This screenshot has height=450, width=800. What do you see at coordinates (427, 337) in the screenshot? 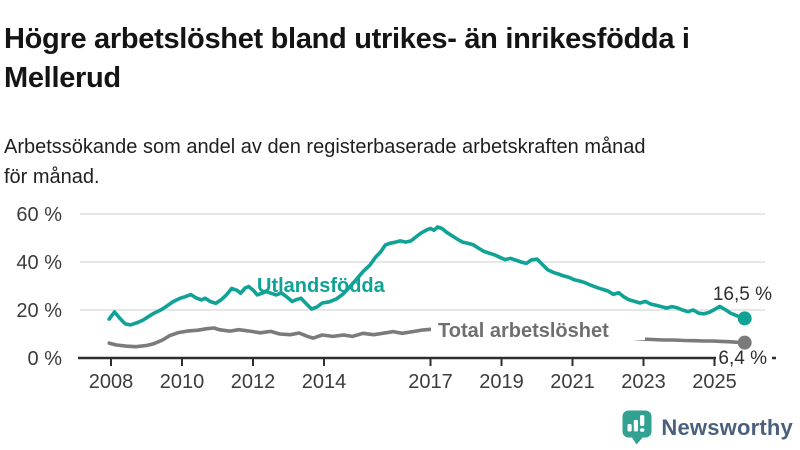
I see `series-line-total-arbetsloshet` at bounding box center [427, 337].